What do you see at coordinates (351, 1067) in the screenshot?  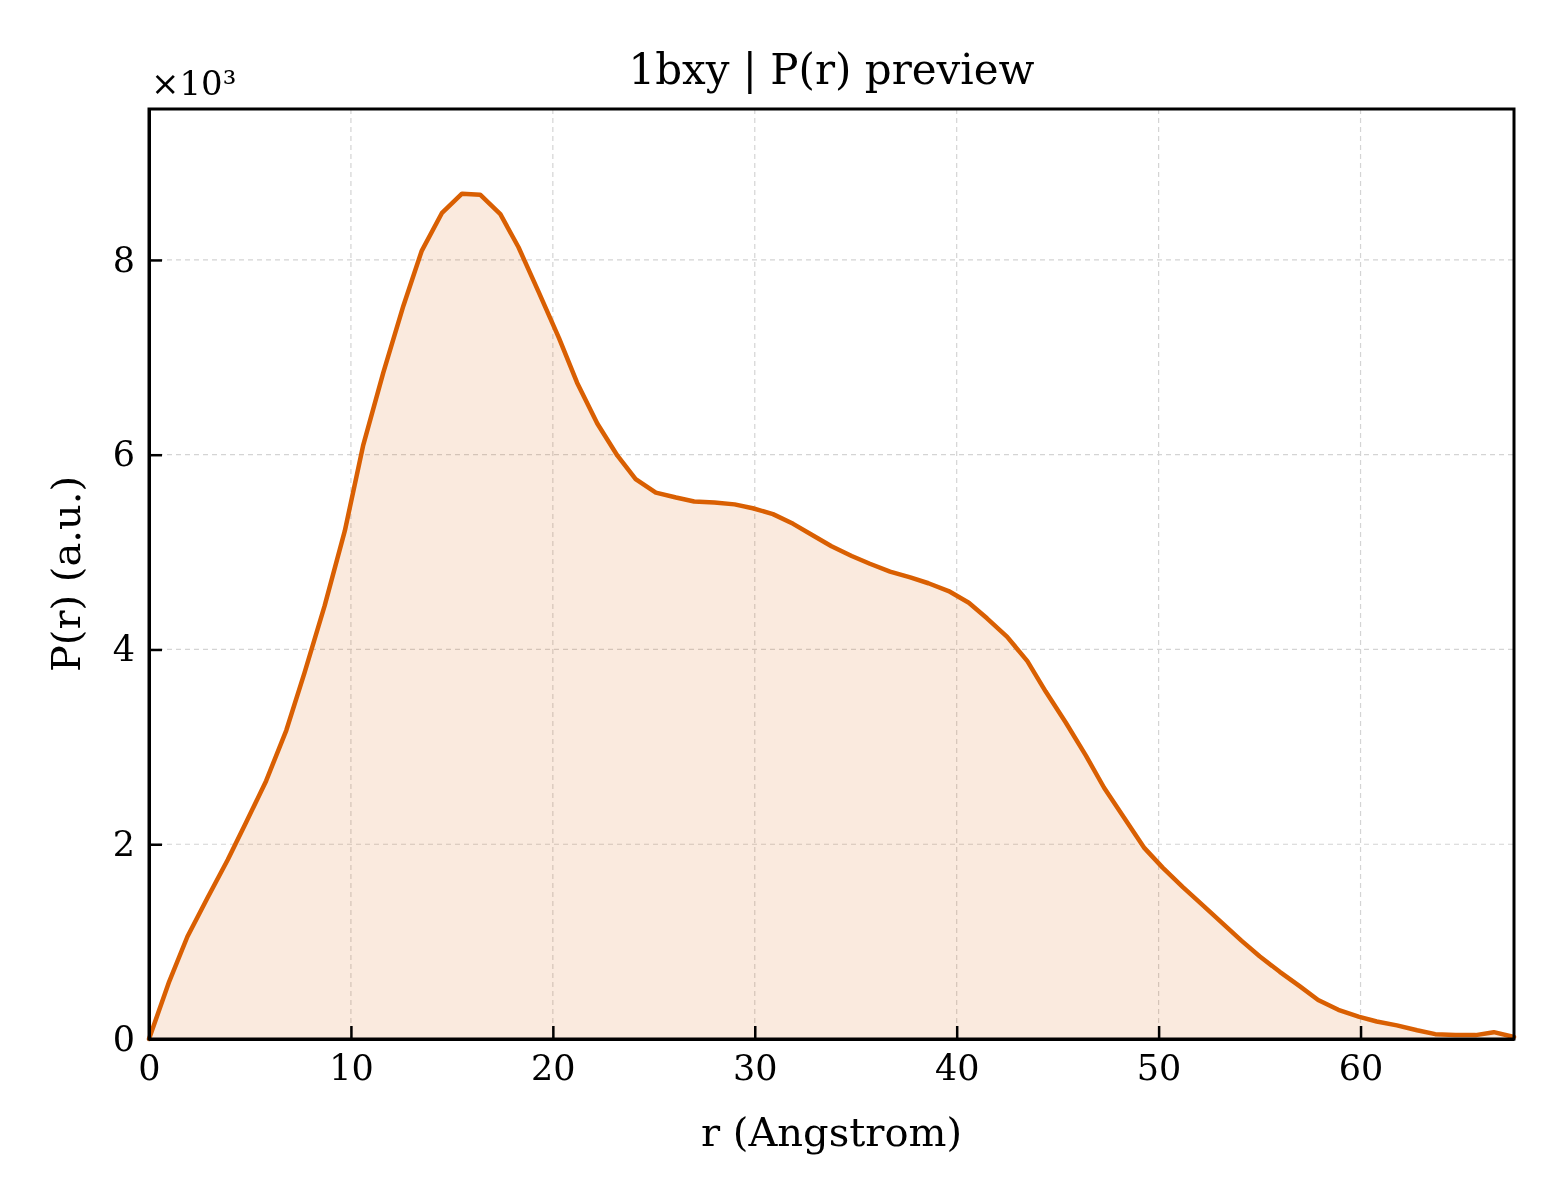 I see `x-tick-label: 10` at bounding box center [351, 1067].